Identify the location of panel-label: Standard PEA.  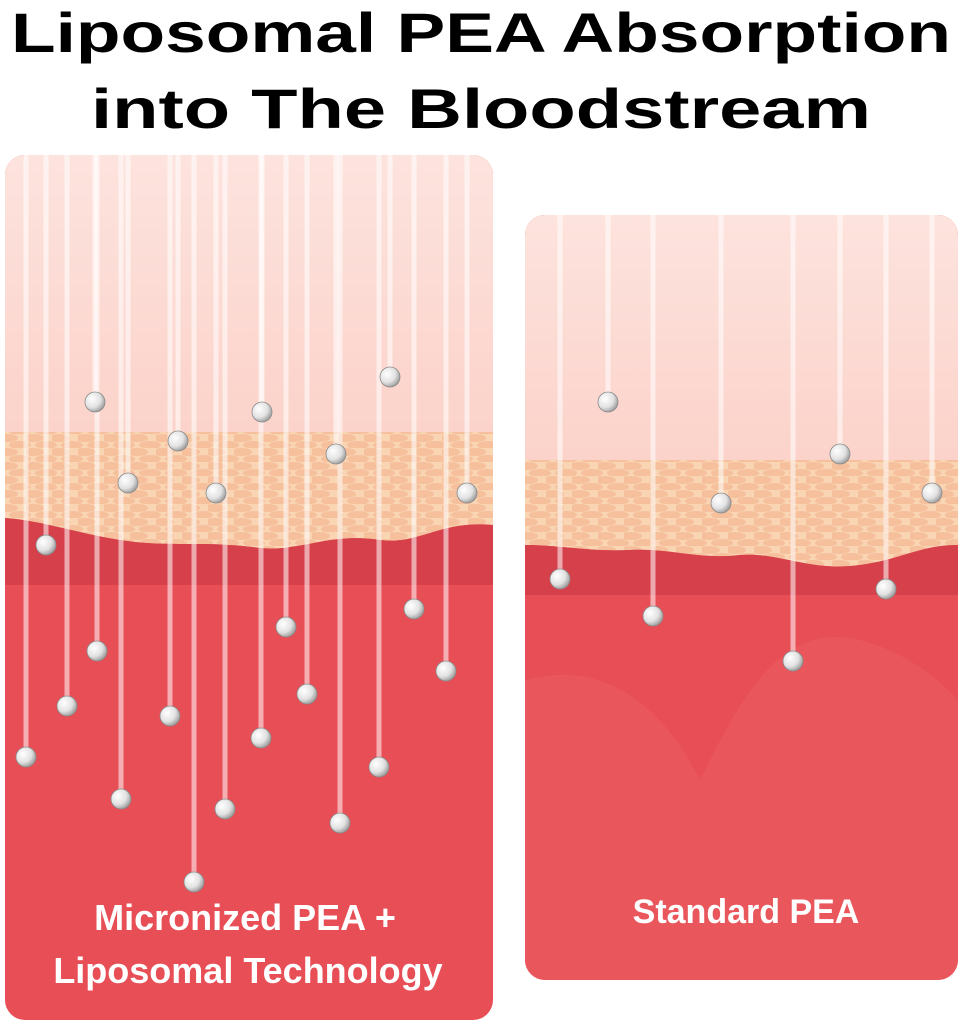
(746, 912).